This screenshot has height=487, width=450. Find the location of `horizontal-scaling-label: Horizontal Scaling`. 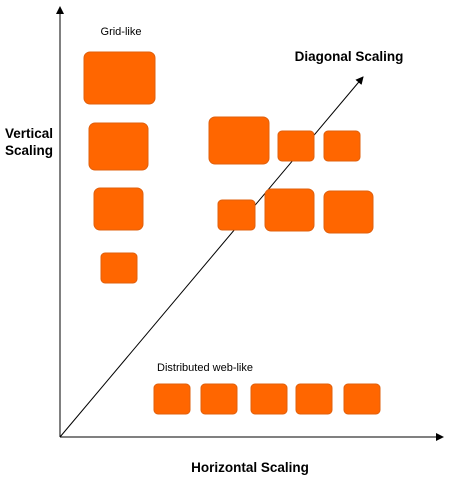

horizontal-scaling-label: Horizontal Scaling is located at coordinates (250, 467).